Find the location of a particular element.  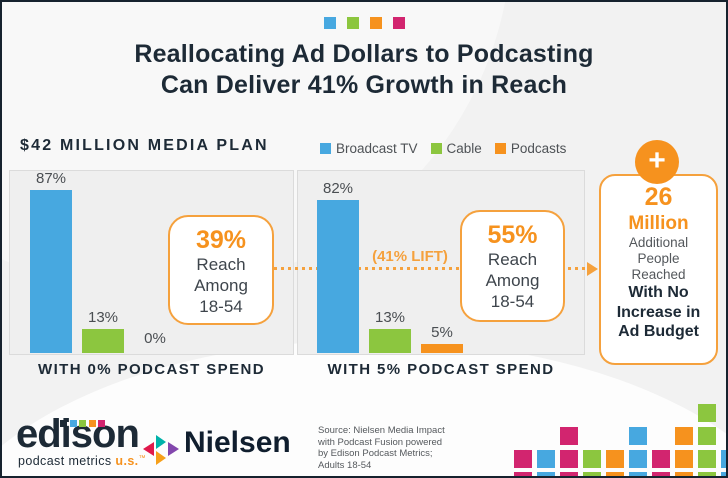

lift-label: (41% LIFT) is located at coordinates (410, 256).